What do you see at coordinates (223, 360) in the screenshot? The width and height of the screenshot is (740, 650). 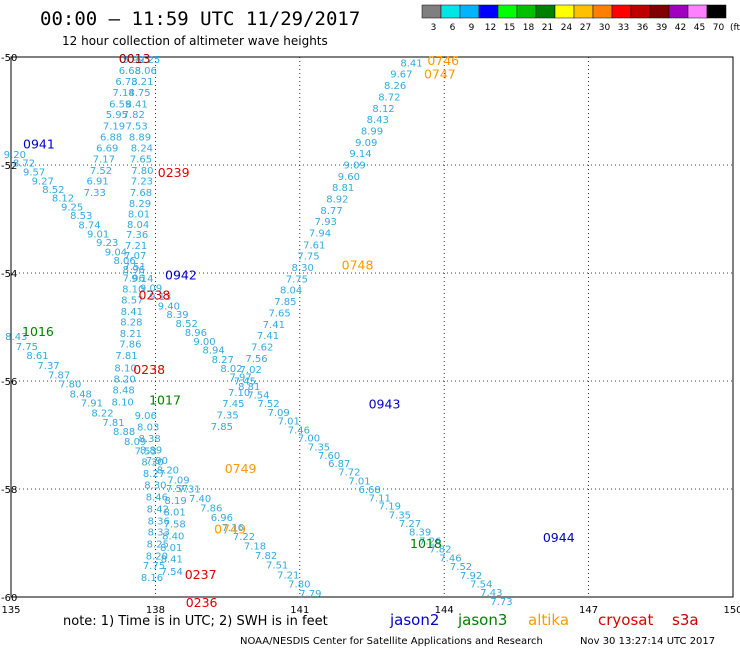 I see `wave-height-point: 8.27` at bounding box center [223, 360].